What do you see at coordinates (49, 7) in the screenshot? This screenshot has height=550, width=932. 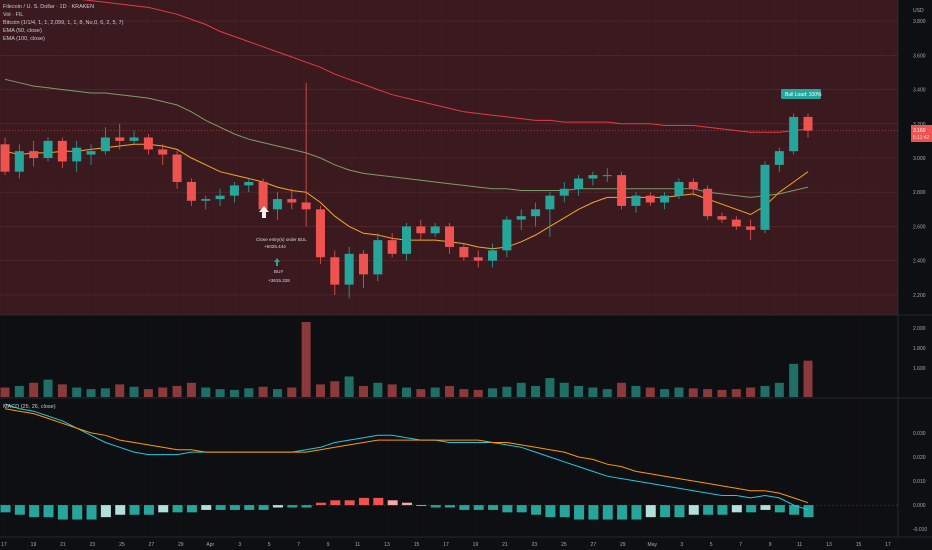 I see `symbol-title: Filecoin / U. S. Dollar · 1D · KRAKEN` at bounding box center [49, 7].